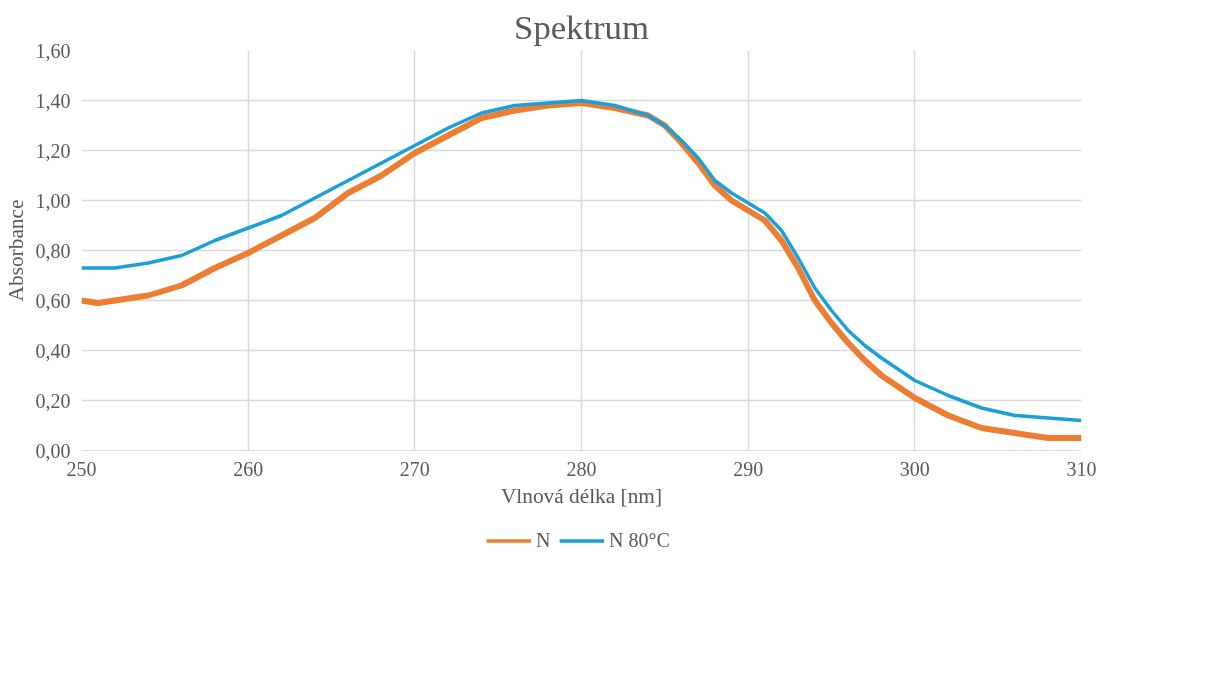 This screenshot has height=685, width=1208. I want to click on x-tick-label: 280, so click(581, 468).